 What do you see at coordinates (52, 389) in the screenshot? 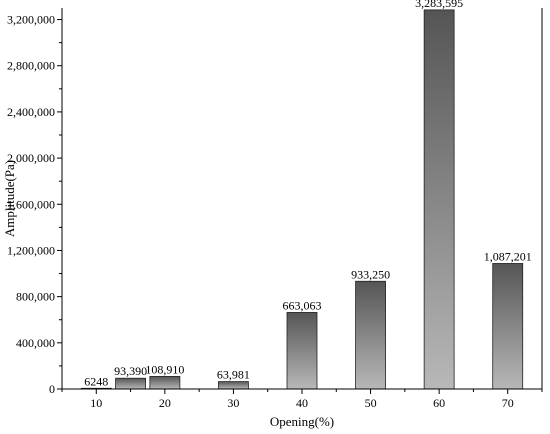
I see `y-tick-label-0: 0` at bounding box center [52, 389].